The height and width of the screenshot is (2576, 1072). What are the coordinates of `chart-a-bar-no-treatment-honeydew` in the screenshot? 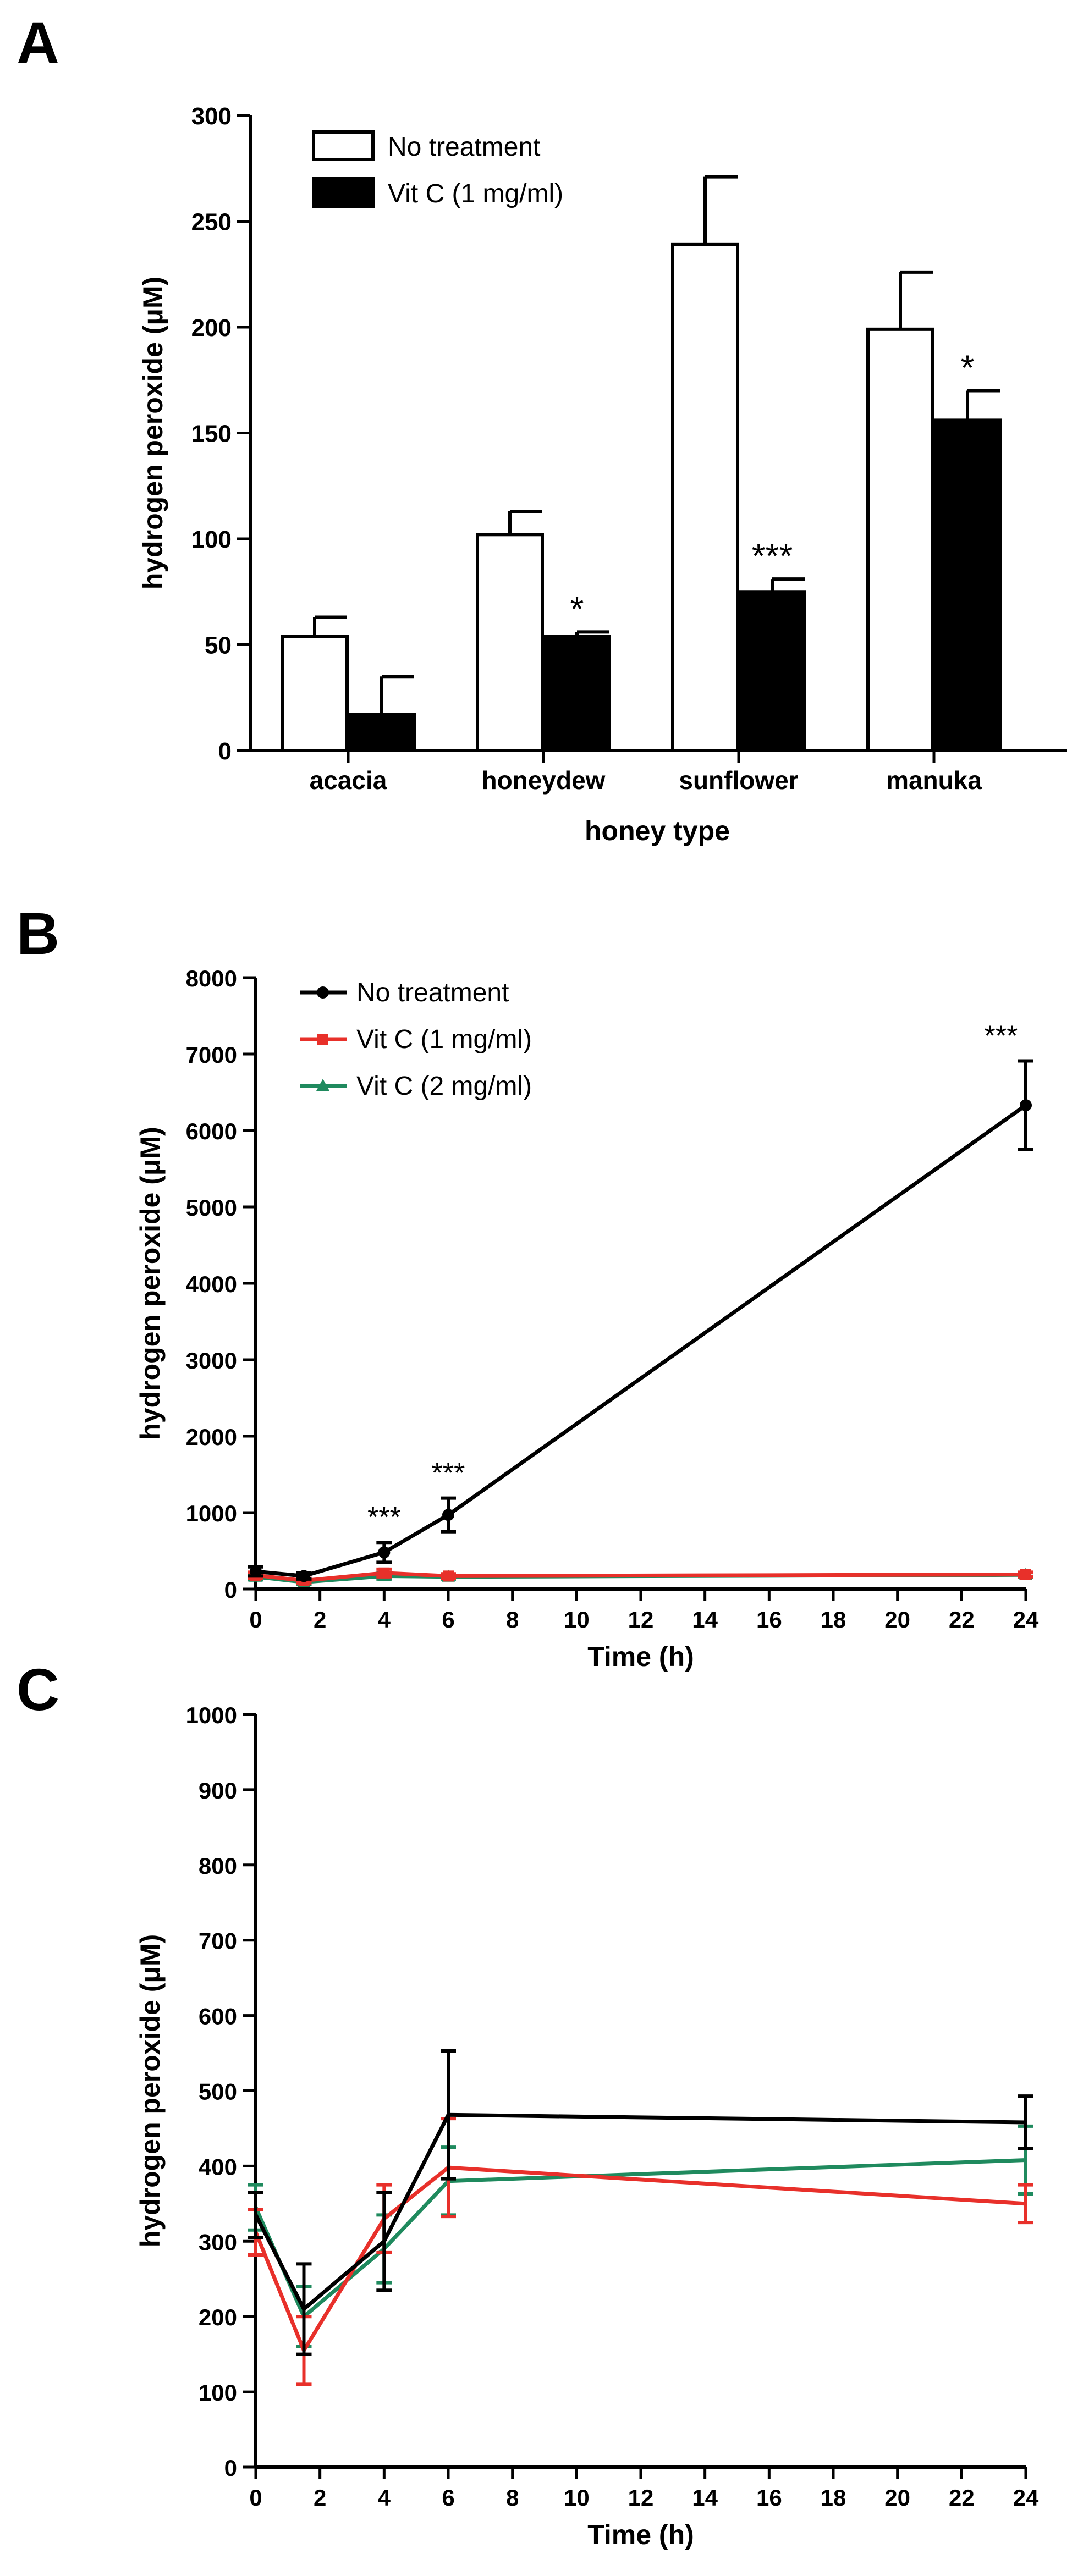 It's located at (510, 642).